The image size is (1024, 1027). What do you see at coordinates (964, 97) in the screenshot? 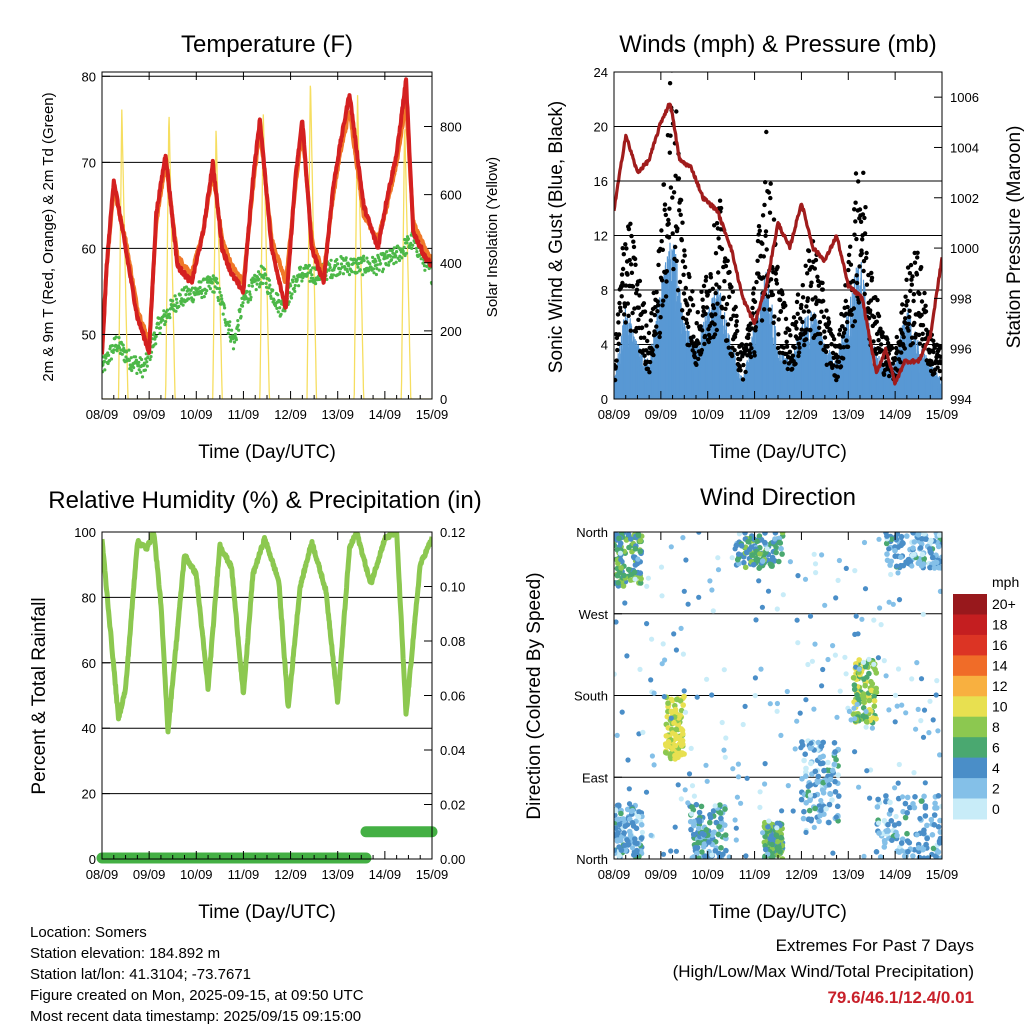
I see `y2-tick-label: 1006` at bounding box center [964, 97].